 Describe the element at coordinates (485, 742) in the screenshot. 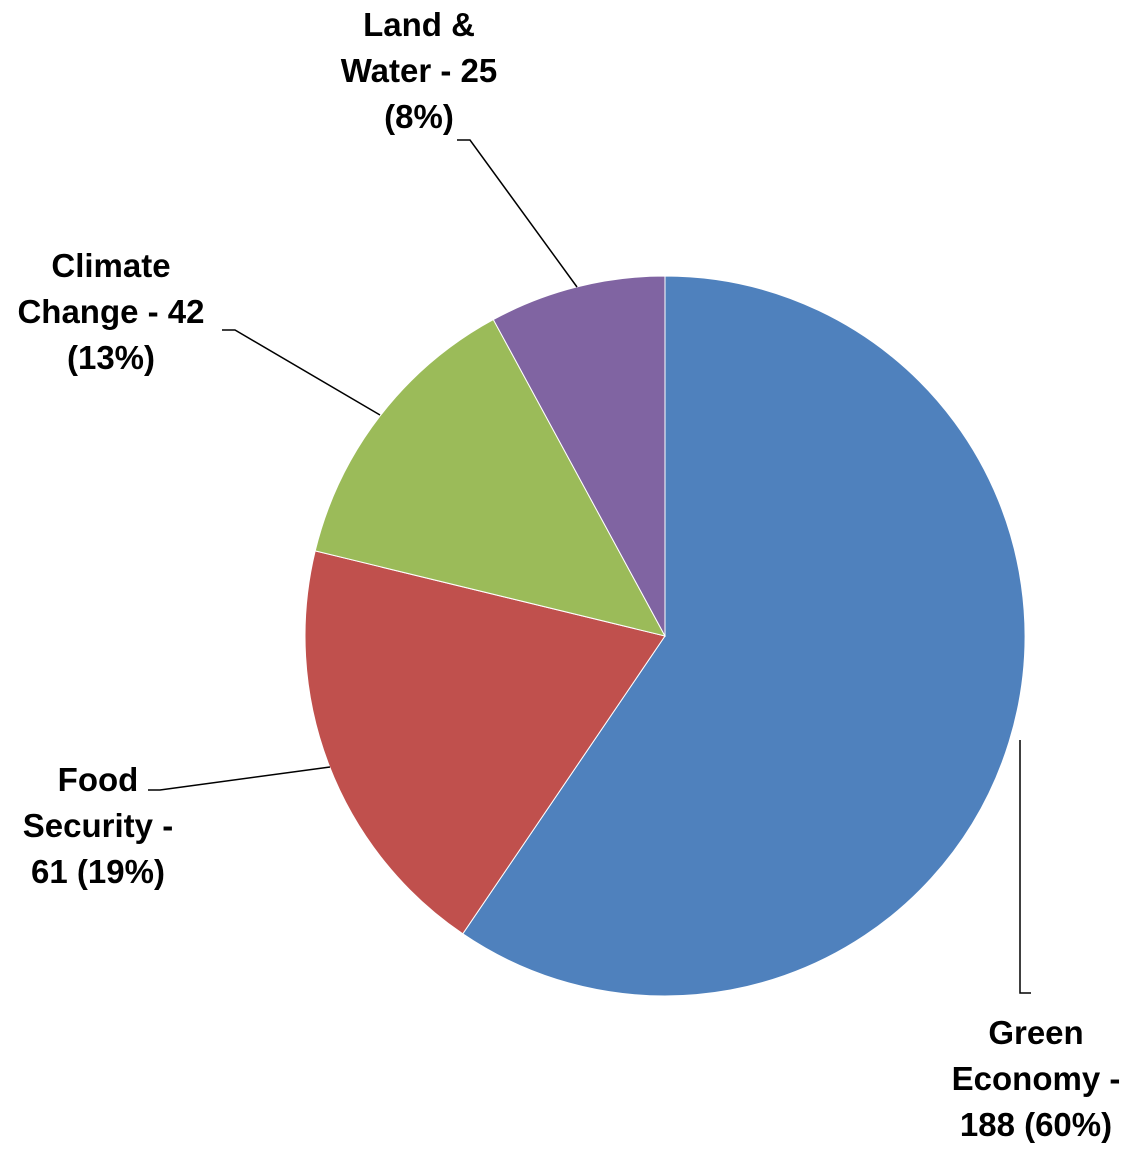

I see `pie-slice-food-security` at that location.